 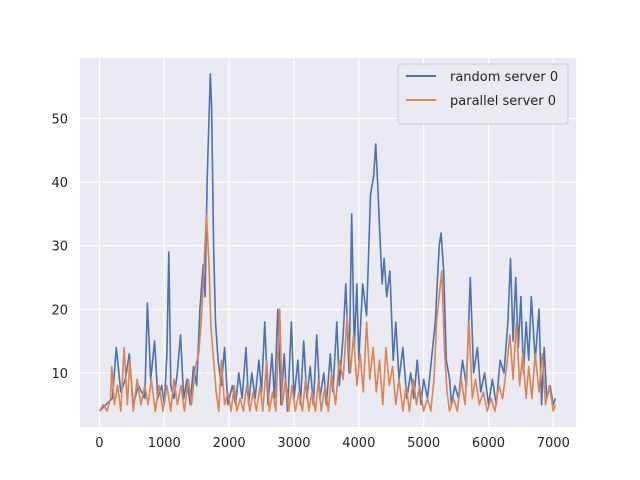 I want to click on y-tick-label: 20, so click(x=59, y=310).